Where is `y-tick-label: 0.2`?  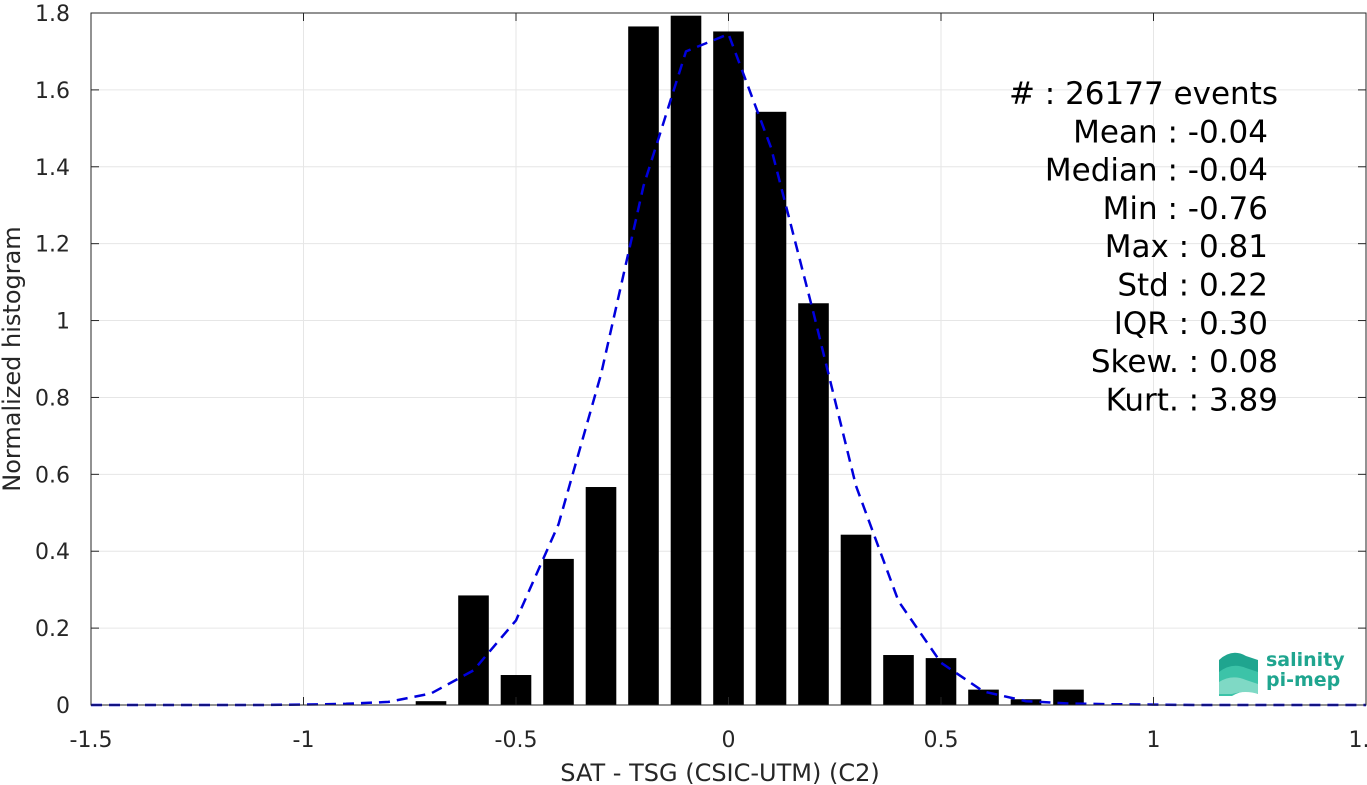
y-tick-label: 0.2 is located at coordinates (52, 629).